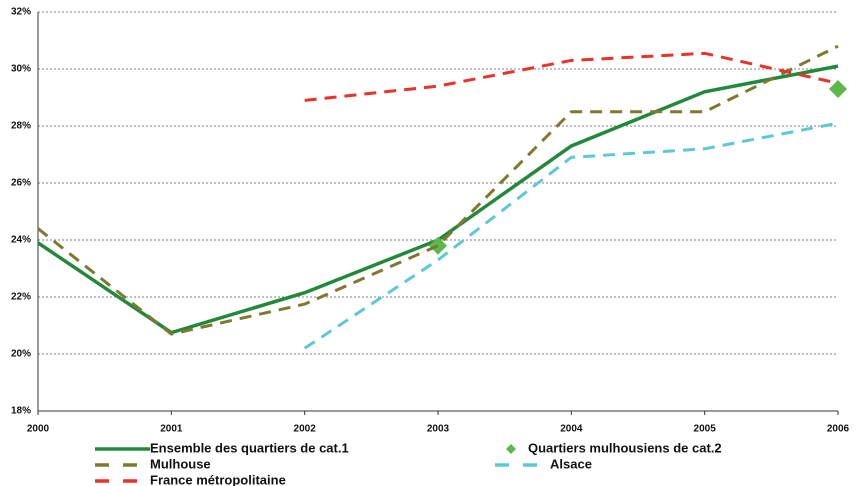  What do you see at coordinates (571, 463) in the screenshot?
I see `legend-label: Alsace` at bounding box center [571, 463].